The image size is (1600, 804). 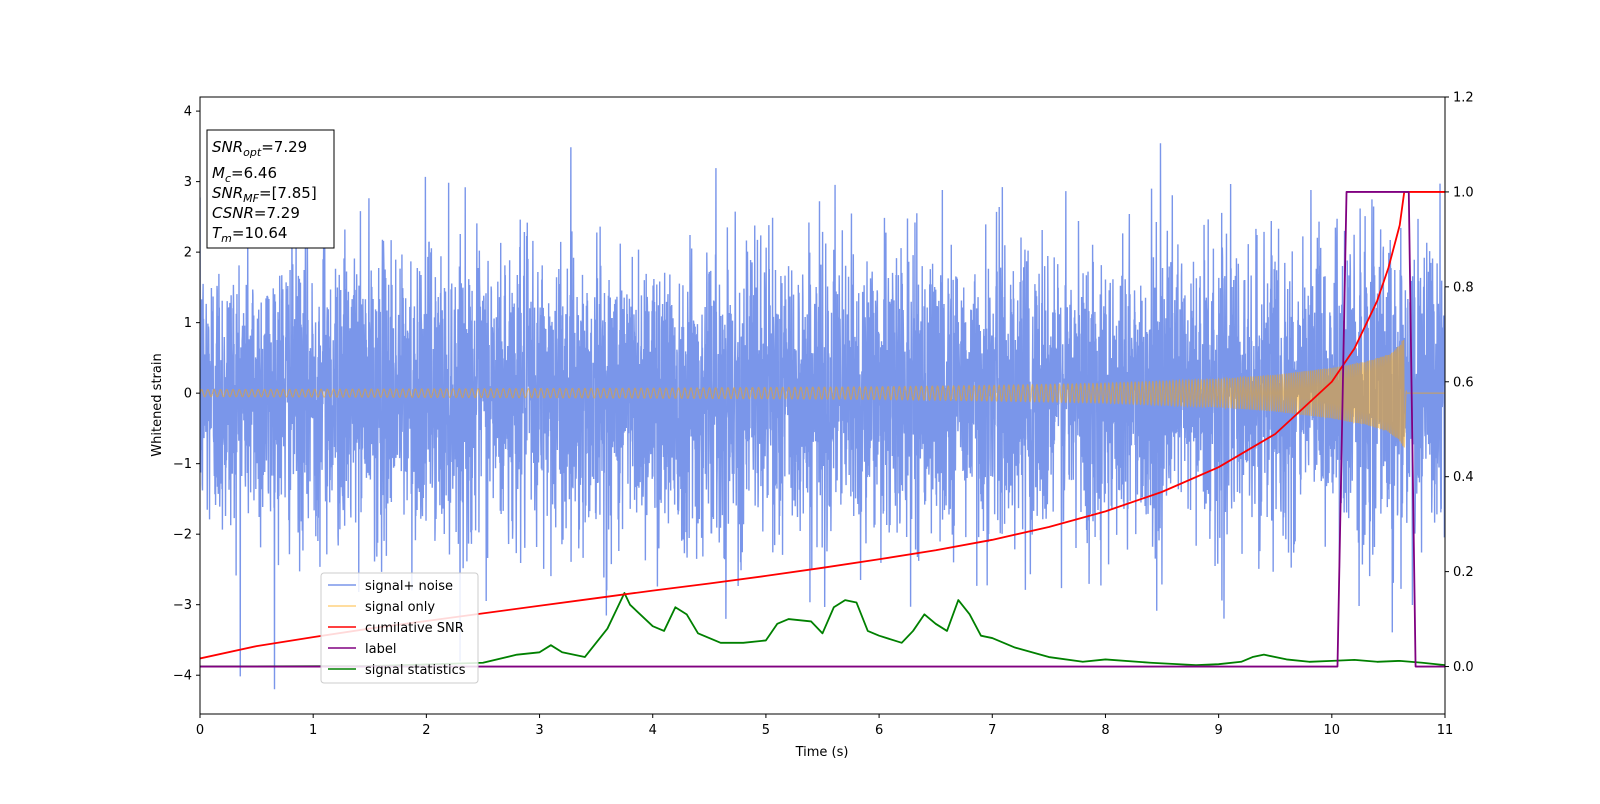 I want to click on x-tick-label: 8, so click(x=1105, y=730).